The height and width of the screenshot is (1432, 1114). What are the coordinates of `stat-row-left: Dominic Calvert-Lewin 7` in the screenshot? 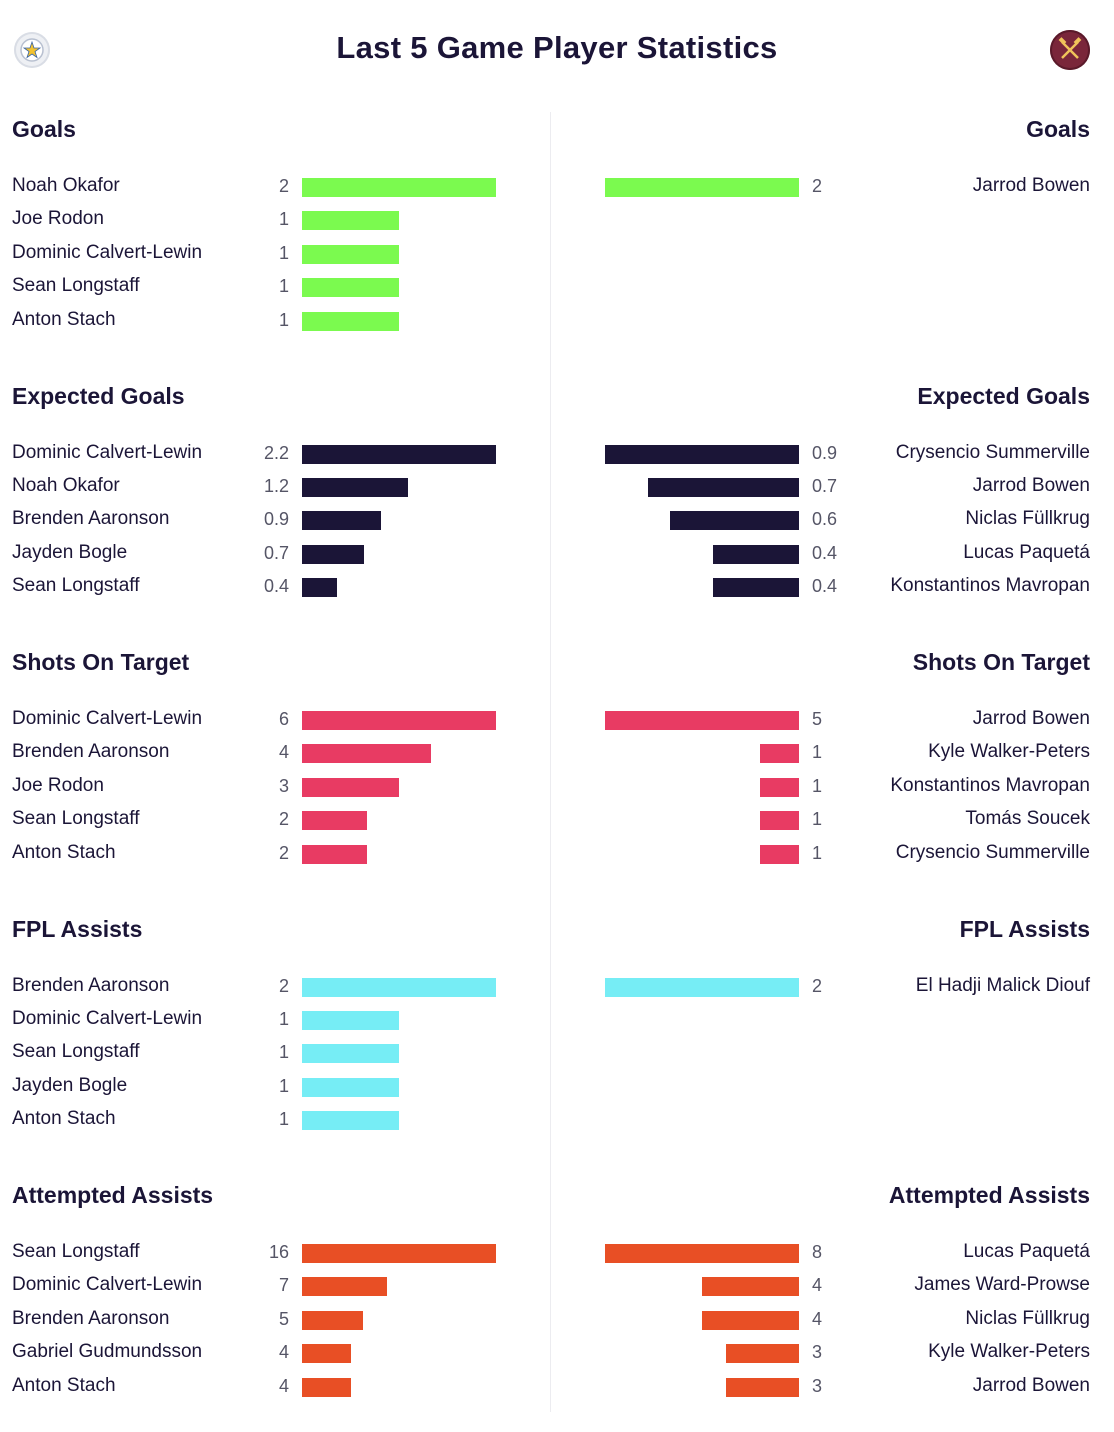 It's located at (275, 1286).